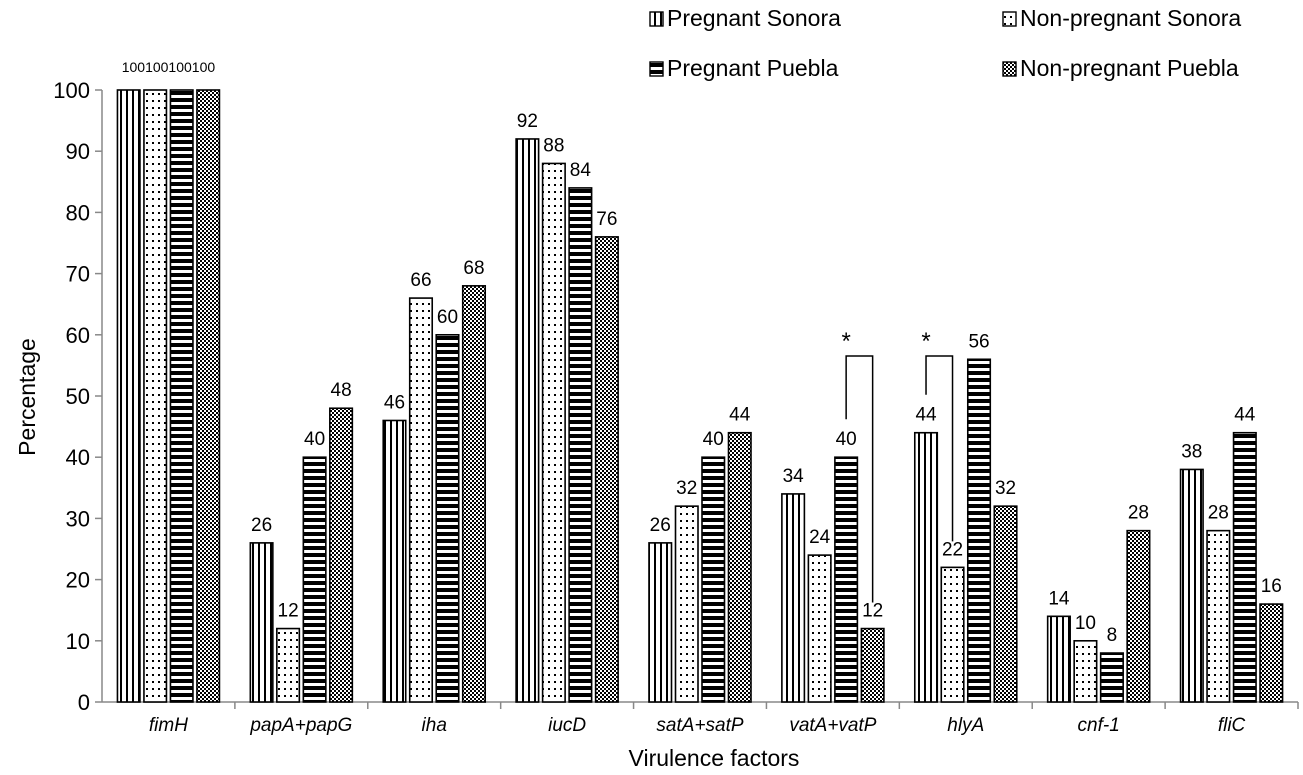 This screenshot has width=1303, height=775. What do you see at coordinates (168, 725) in the screenshot?
I see `x-tick-label: fimH` at bounding box center [168, 725].